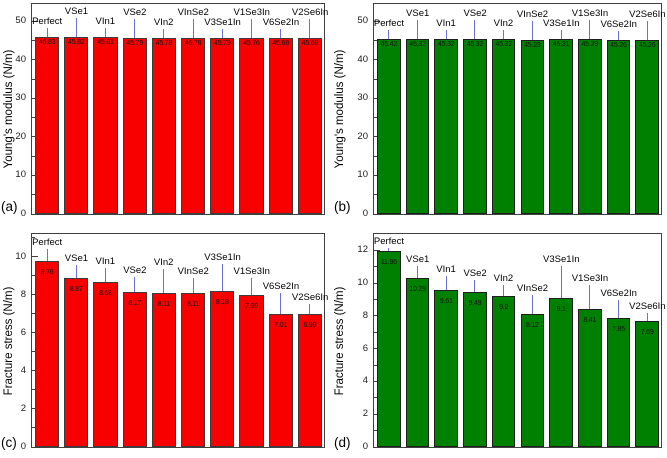  Describe the element at coordinates (310, 12) in the screenshot. I see `bar-category-label: V2Se6In` at that location.